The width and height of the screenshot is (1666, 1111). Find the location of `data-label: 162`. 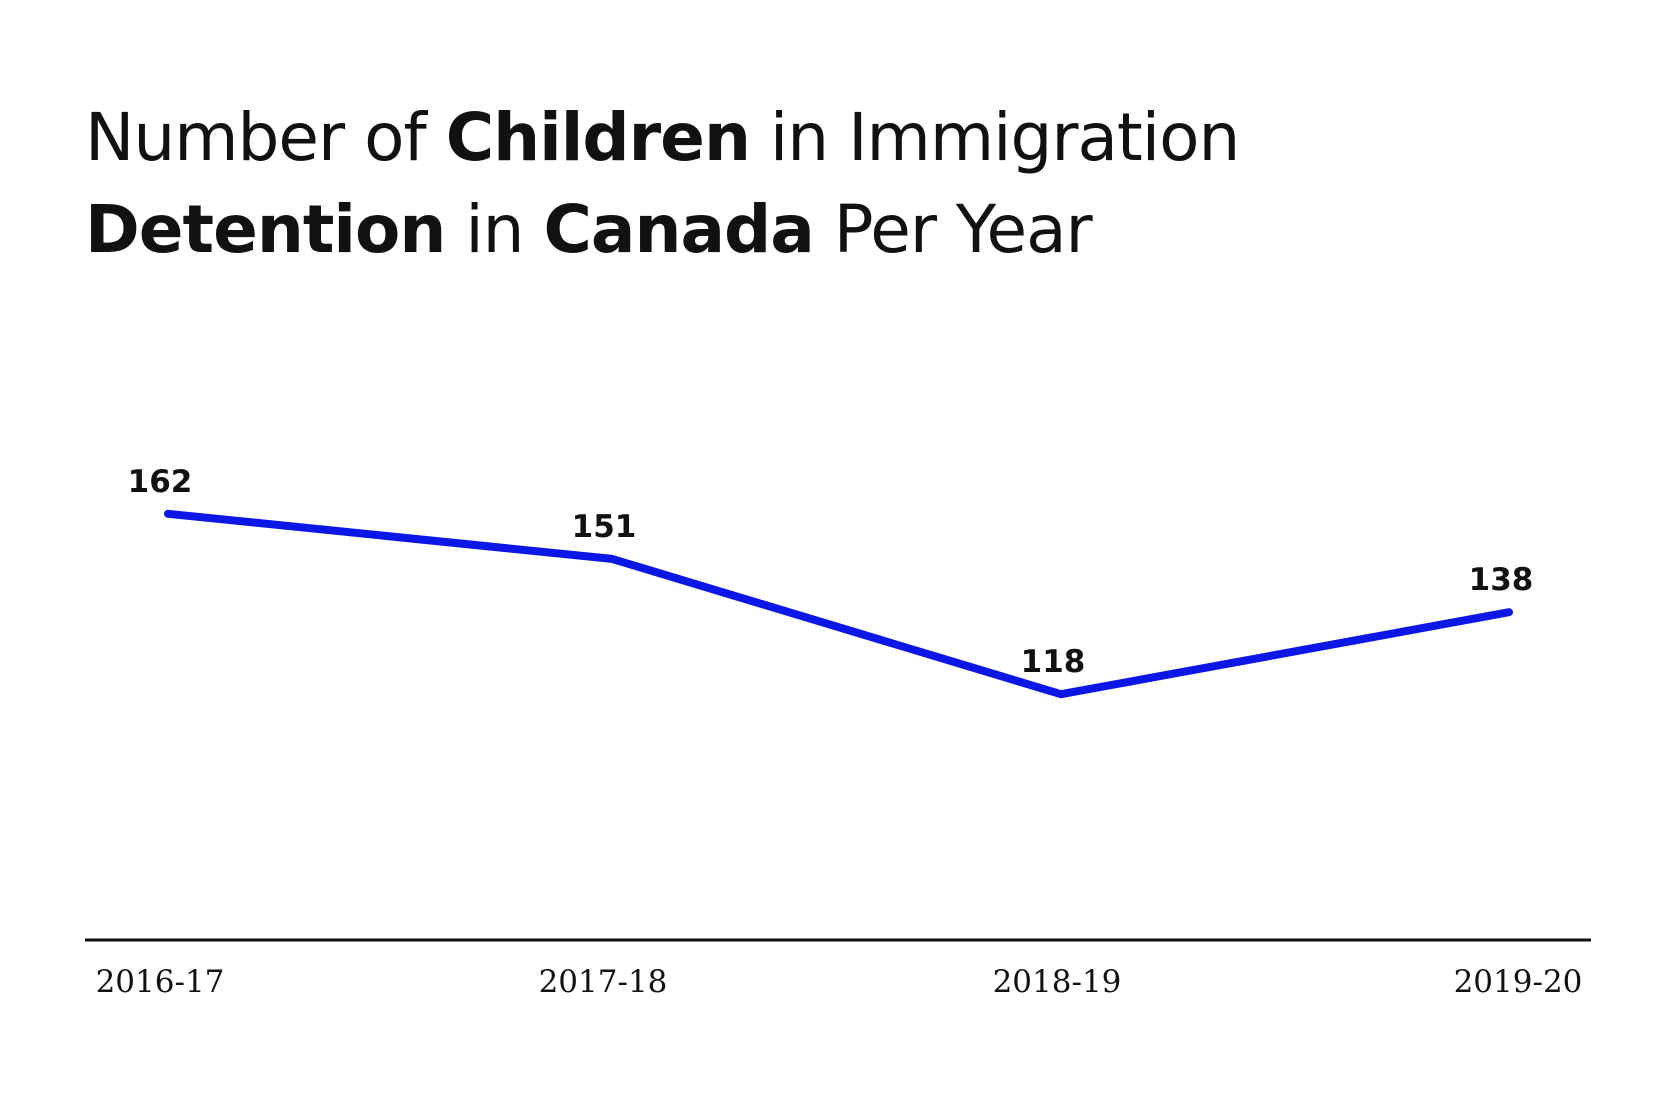

data-label: 162 is located at coordinates (160, 482).